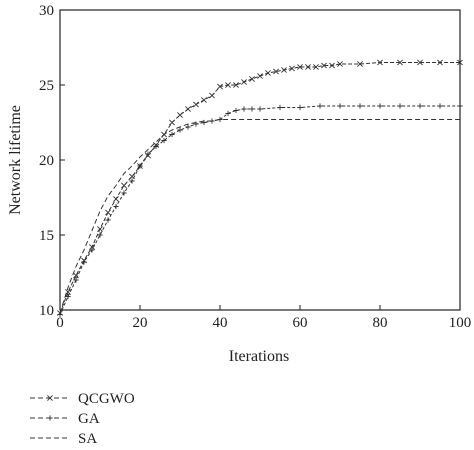 The image size is (474, 450). What do you see at coordinates (46, 86) in the screenshot?
I see `y-tick-label: 25` at bounding box center [46, 86].